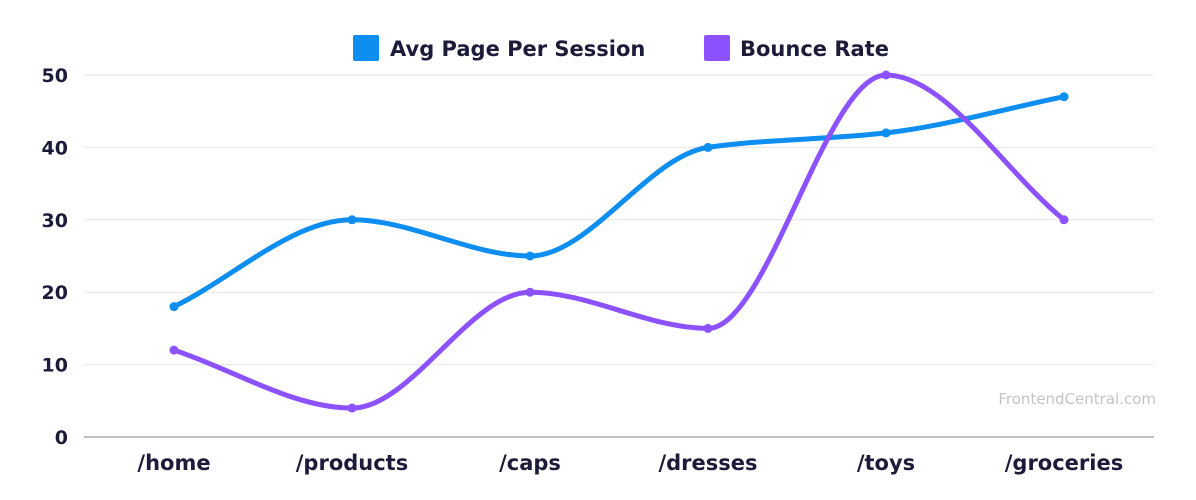 This screenshot has width=1196, height=500. Describe the element at coordinates (173, 463) in the screenshot. I see `x-tick-label: /home` at that location.